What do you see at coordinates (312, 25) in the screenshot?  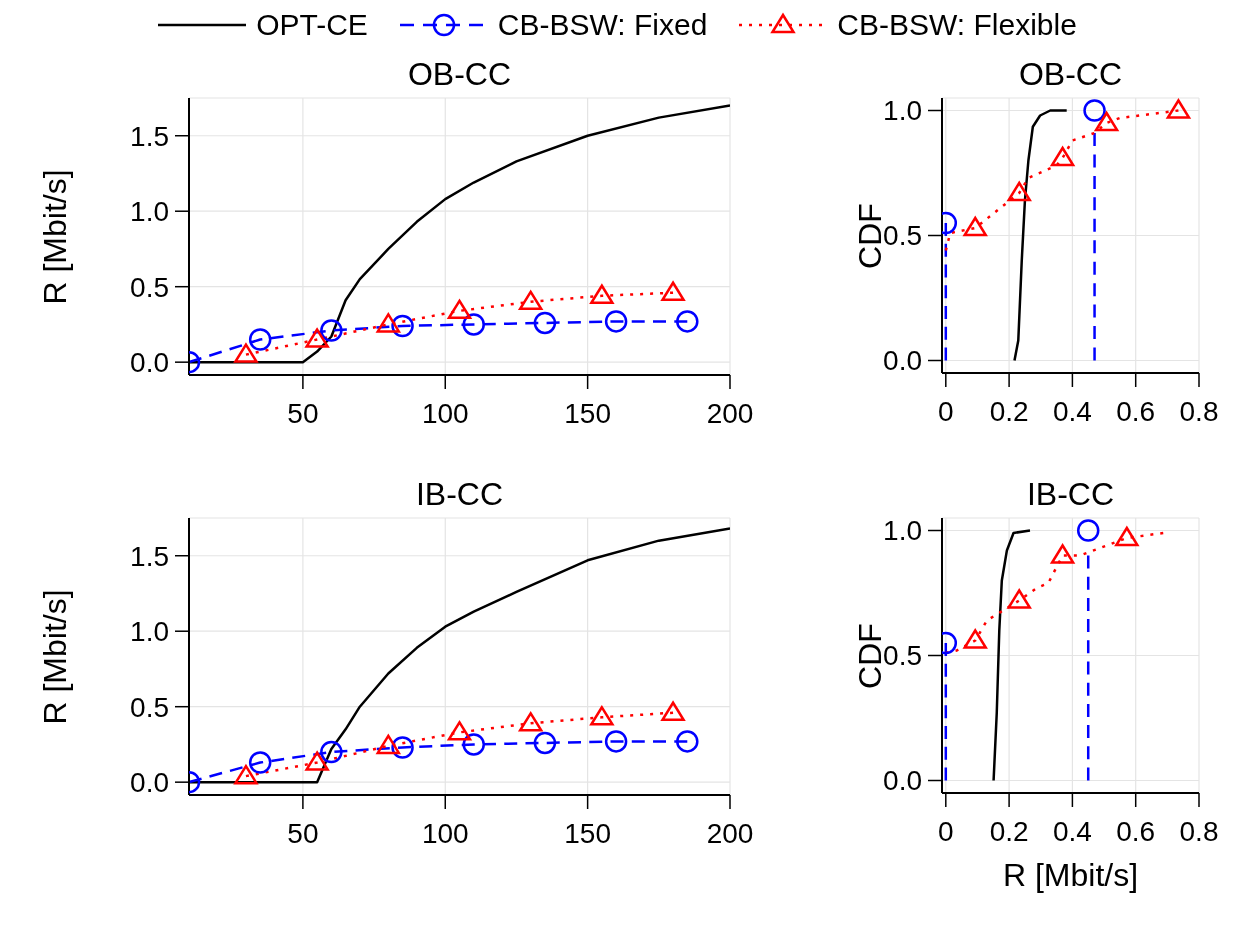 I see `legend-label: OPT-CE` at bounding box center [312, 25].